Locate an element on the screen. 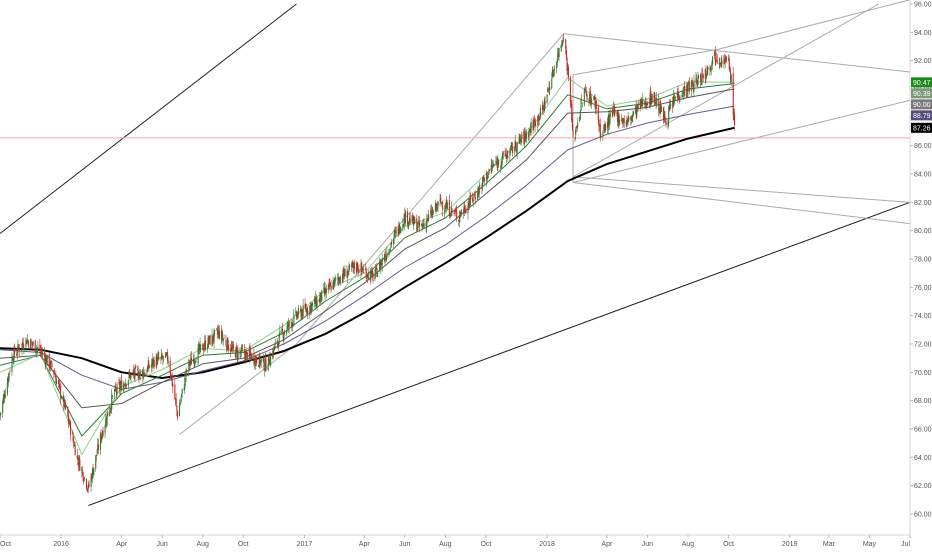 This screenshot has width=932, height=555. y-tick-label: 62.00 is located at coordinates (923, 486).